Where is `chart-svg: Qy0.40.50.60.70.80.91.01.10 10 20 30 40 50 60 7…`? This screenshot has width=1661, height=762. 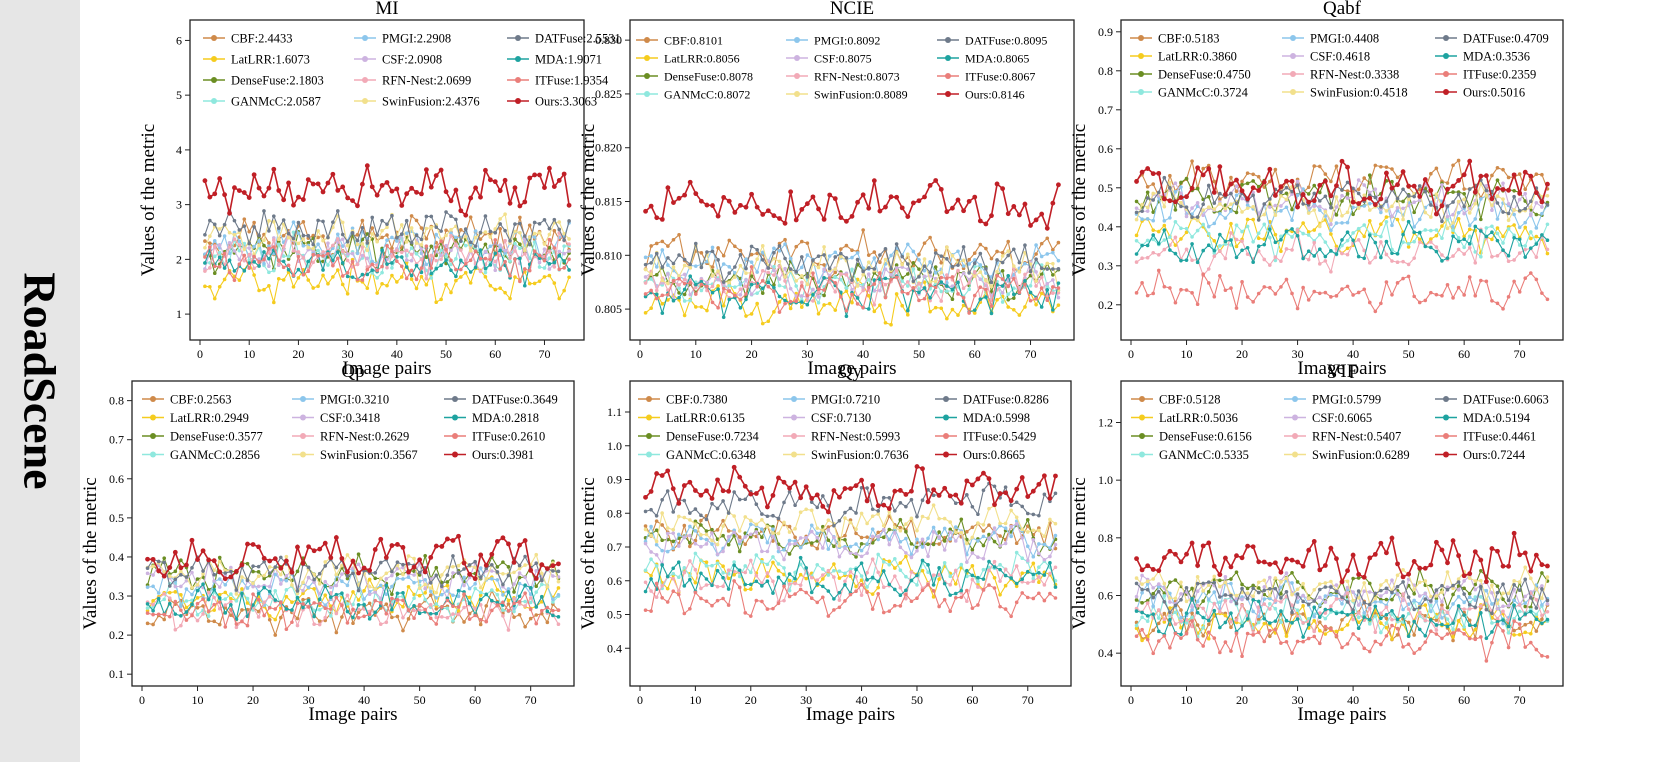
chart-svg: Qy0.40.50.60.70.80.91.01.10 10 20 30 40 50 60 7… is located at coordinates (825, 543).